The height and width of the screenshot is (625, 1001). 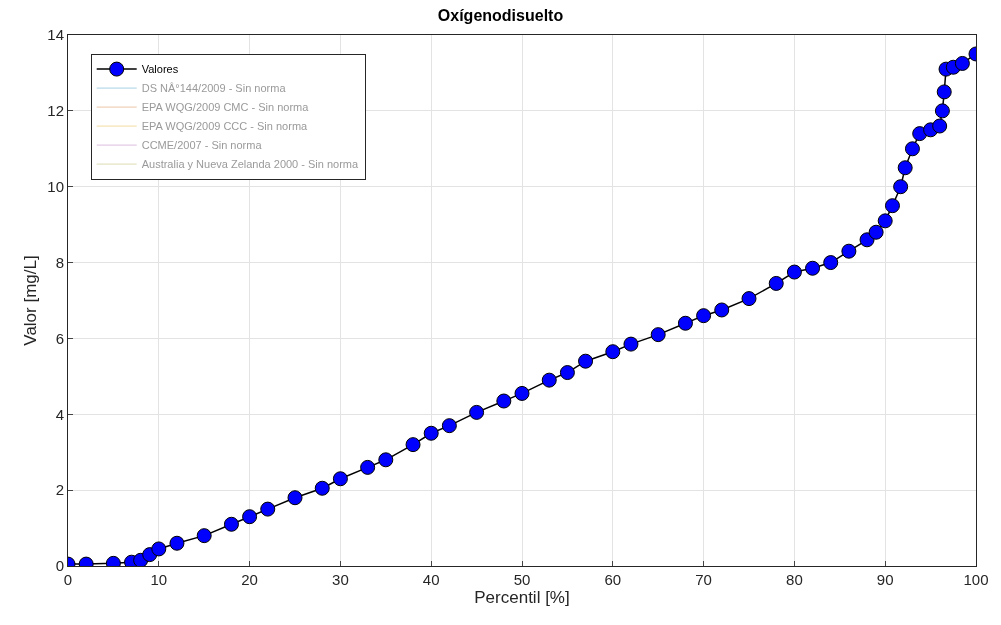 I want to click on chart-title: Oxígenodisuelto, so click(x=500, y=15).